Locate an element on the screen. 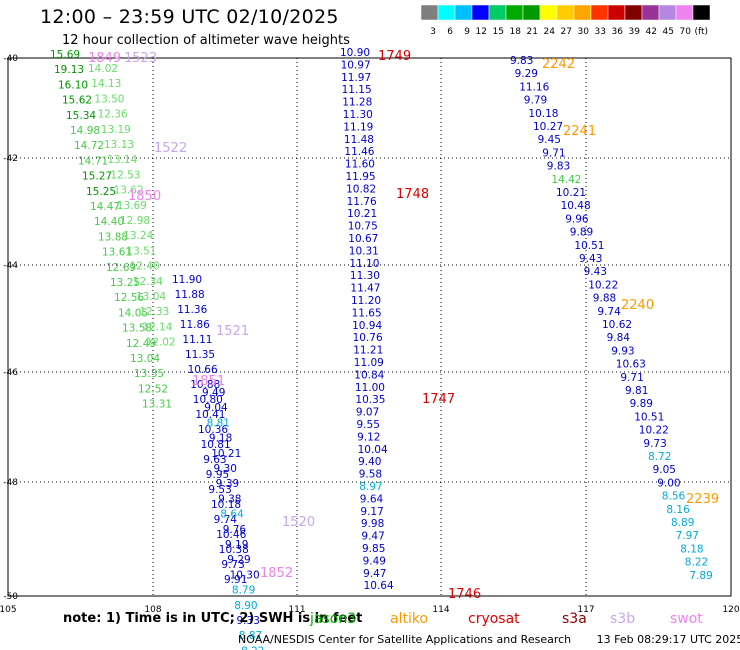 Image resolution: width=740 pixels, height=650 pixels. wave-height-value: 9.95 is located at coordinates (217, 475).